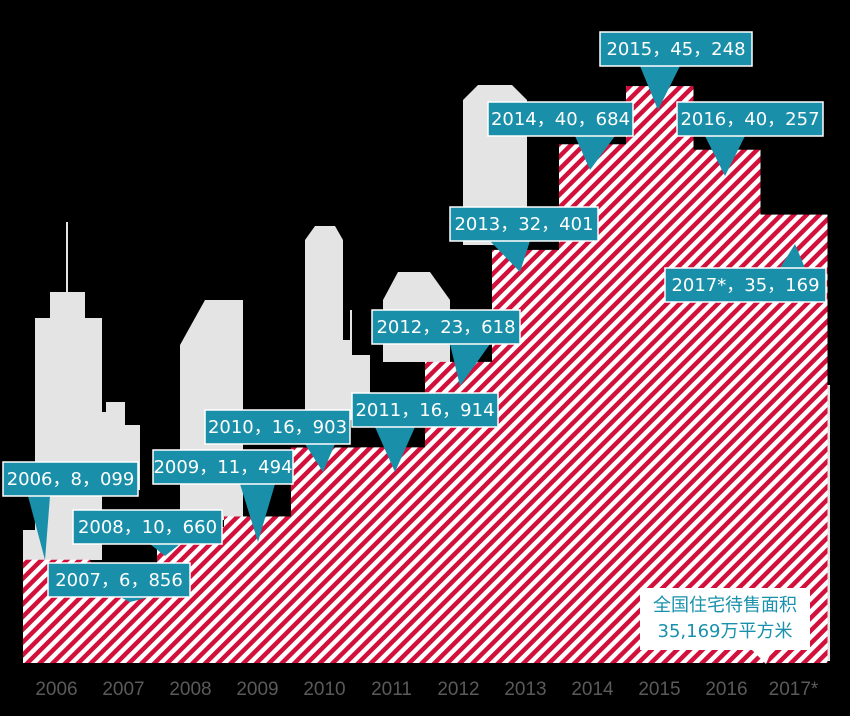 The width and height of the screenshot is (850, 716). I want to click on callout: 2017*，35，169, so click(745, 273).